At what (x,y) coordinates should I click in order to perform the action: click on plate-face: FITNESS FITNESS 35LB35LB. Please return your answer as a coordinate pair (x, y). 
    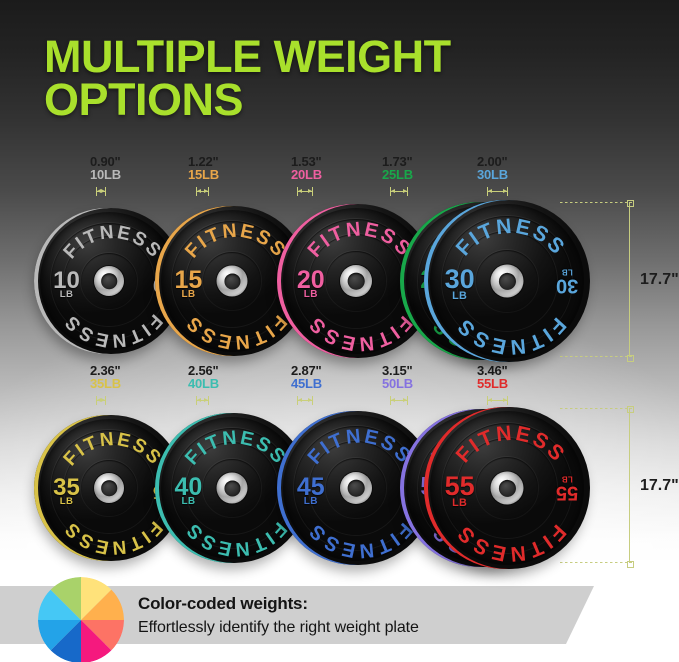
    Looking at the image, I should click on (109, 488).